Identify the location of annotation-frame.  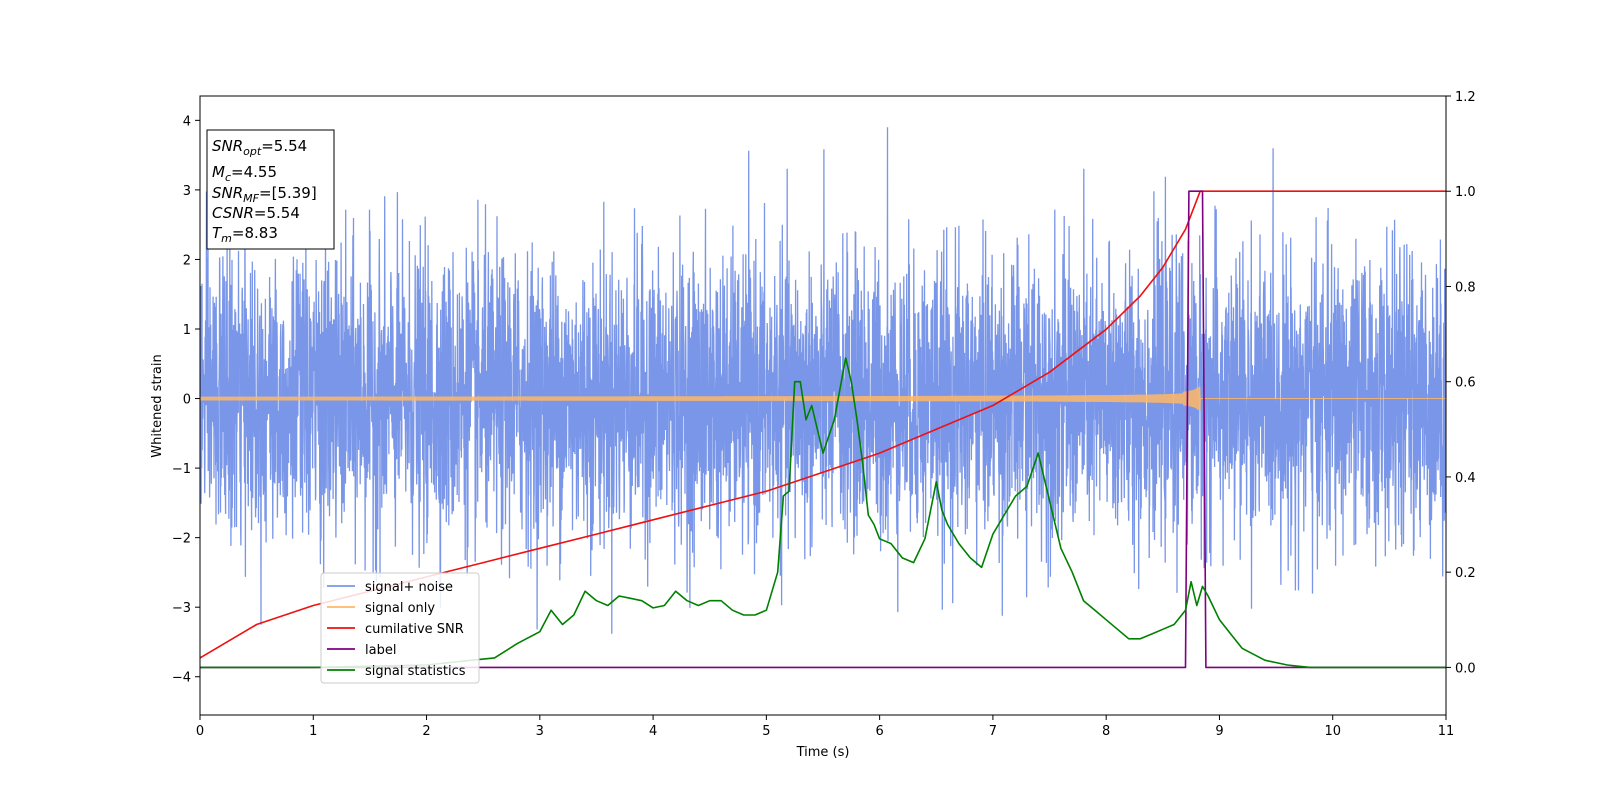
(270, 189).